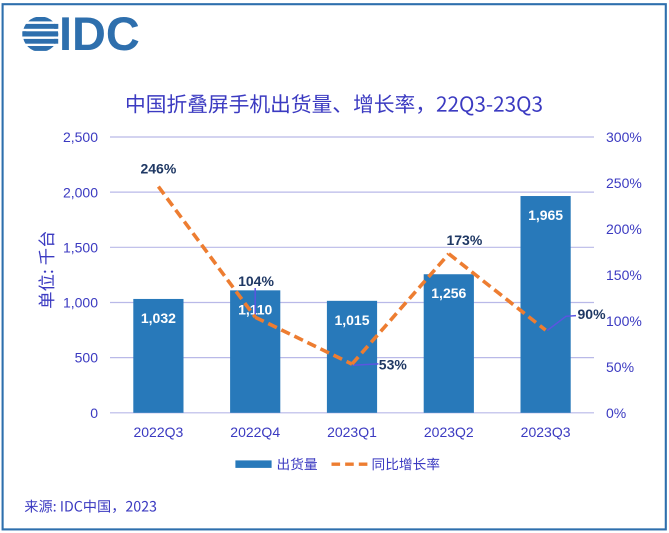 This screenshot has width=669, height=533. Describe the element at coordinates (624, 183) in the screenshot. I see `svg-text: 250%` at that location.